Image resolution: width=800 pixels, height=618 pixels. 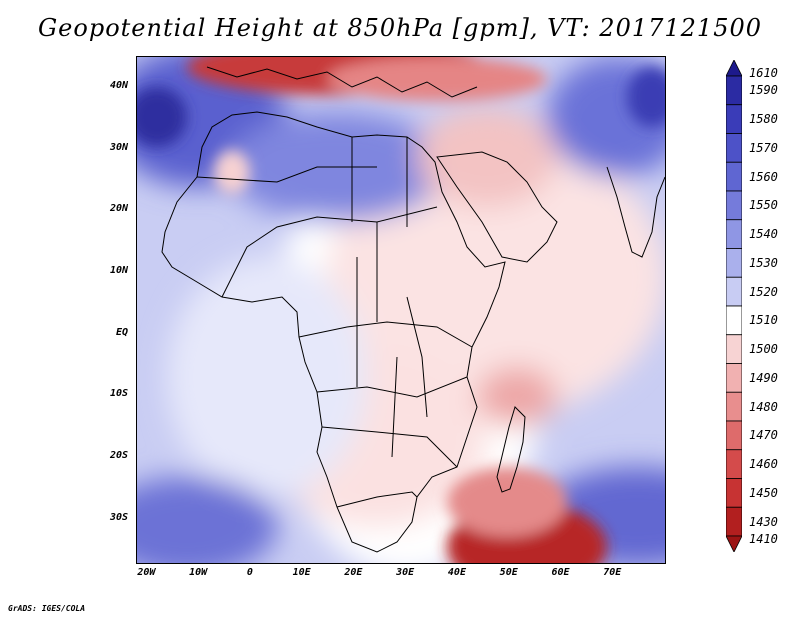 I want to click on longitude-tick-label: 10W, so click(x=198, y=572).